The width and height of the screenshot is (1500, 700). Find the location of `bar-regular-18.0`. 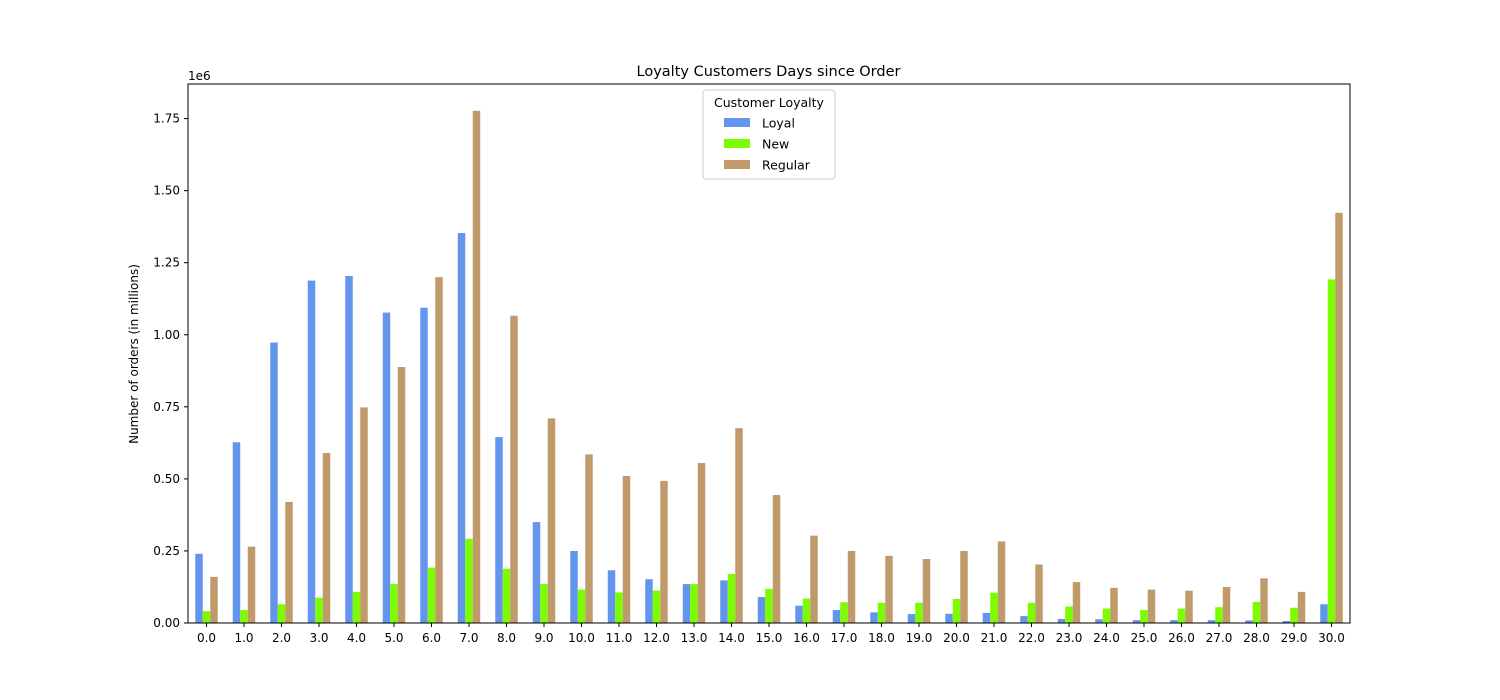

bar-regular-18.0 is located at coordinates (889, 589).